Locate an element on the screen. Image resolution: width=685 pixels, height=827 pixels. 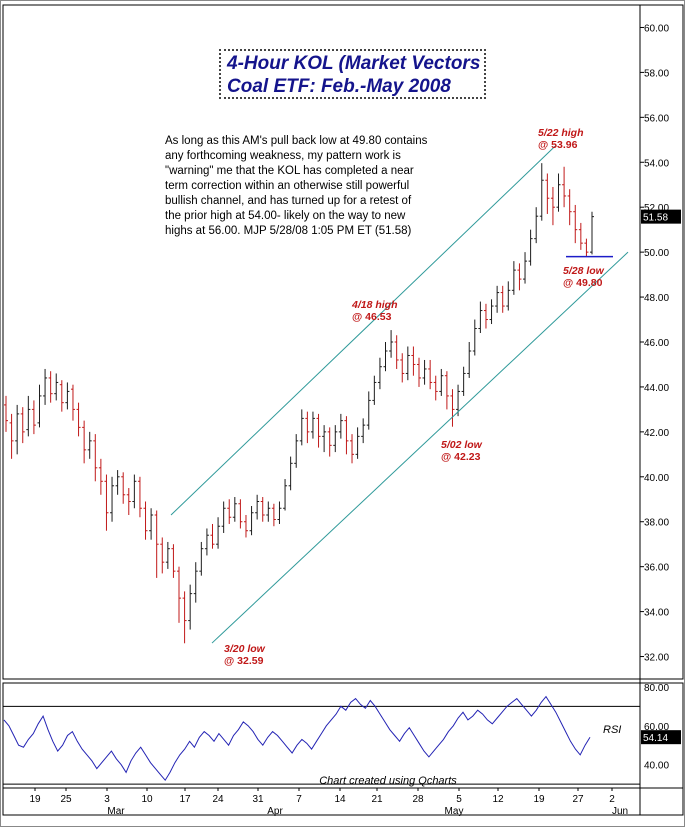
price-tick-label: 44.00 is located at coordinates (656, 388).